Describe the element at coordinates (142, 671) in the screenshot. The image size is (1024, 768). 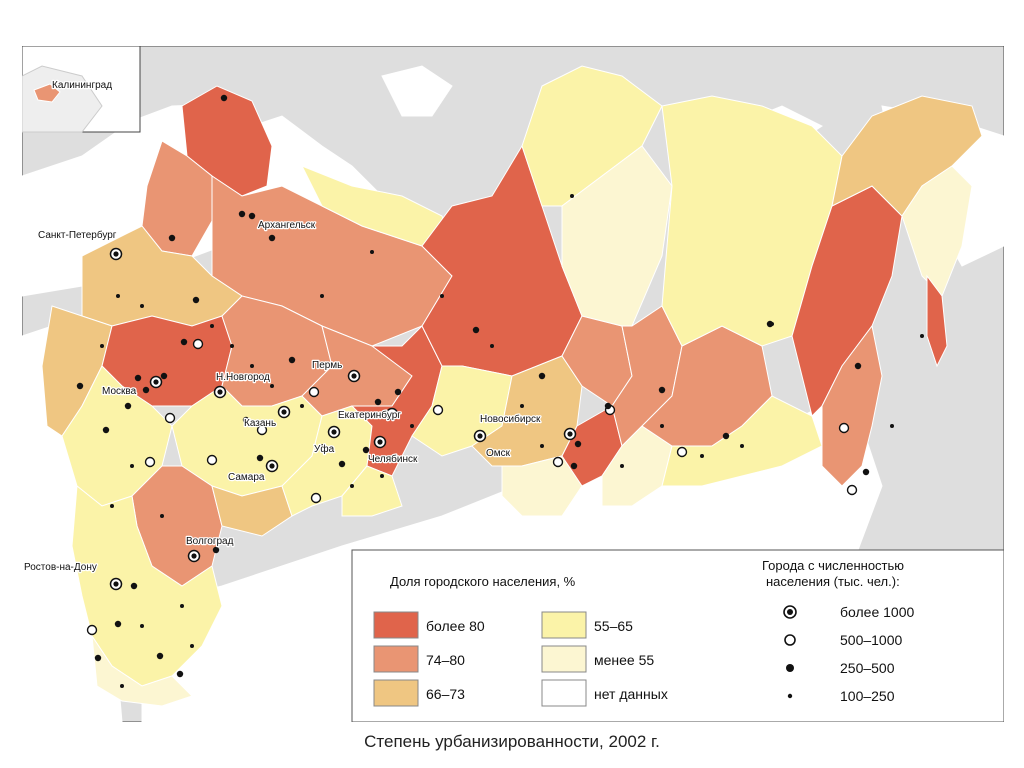
I see `region-caucasus` at that location.